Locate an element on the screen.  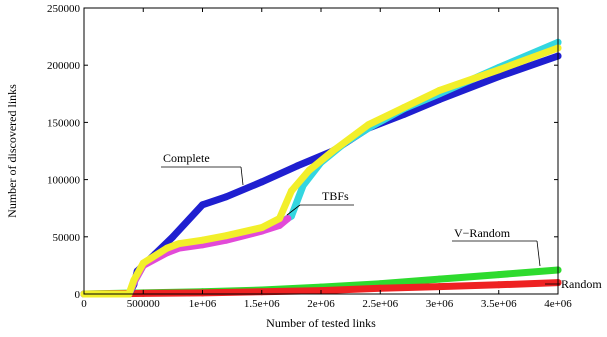
x-tick-label: 4e+06 is located at coordinates (558, 304).